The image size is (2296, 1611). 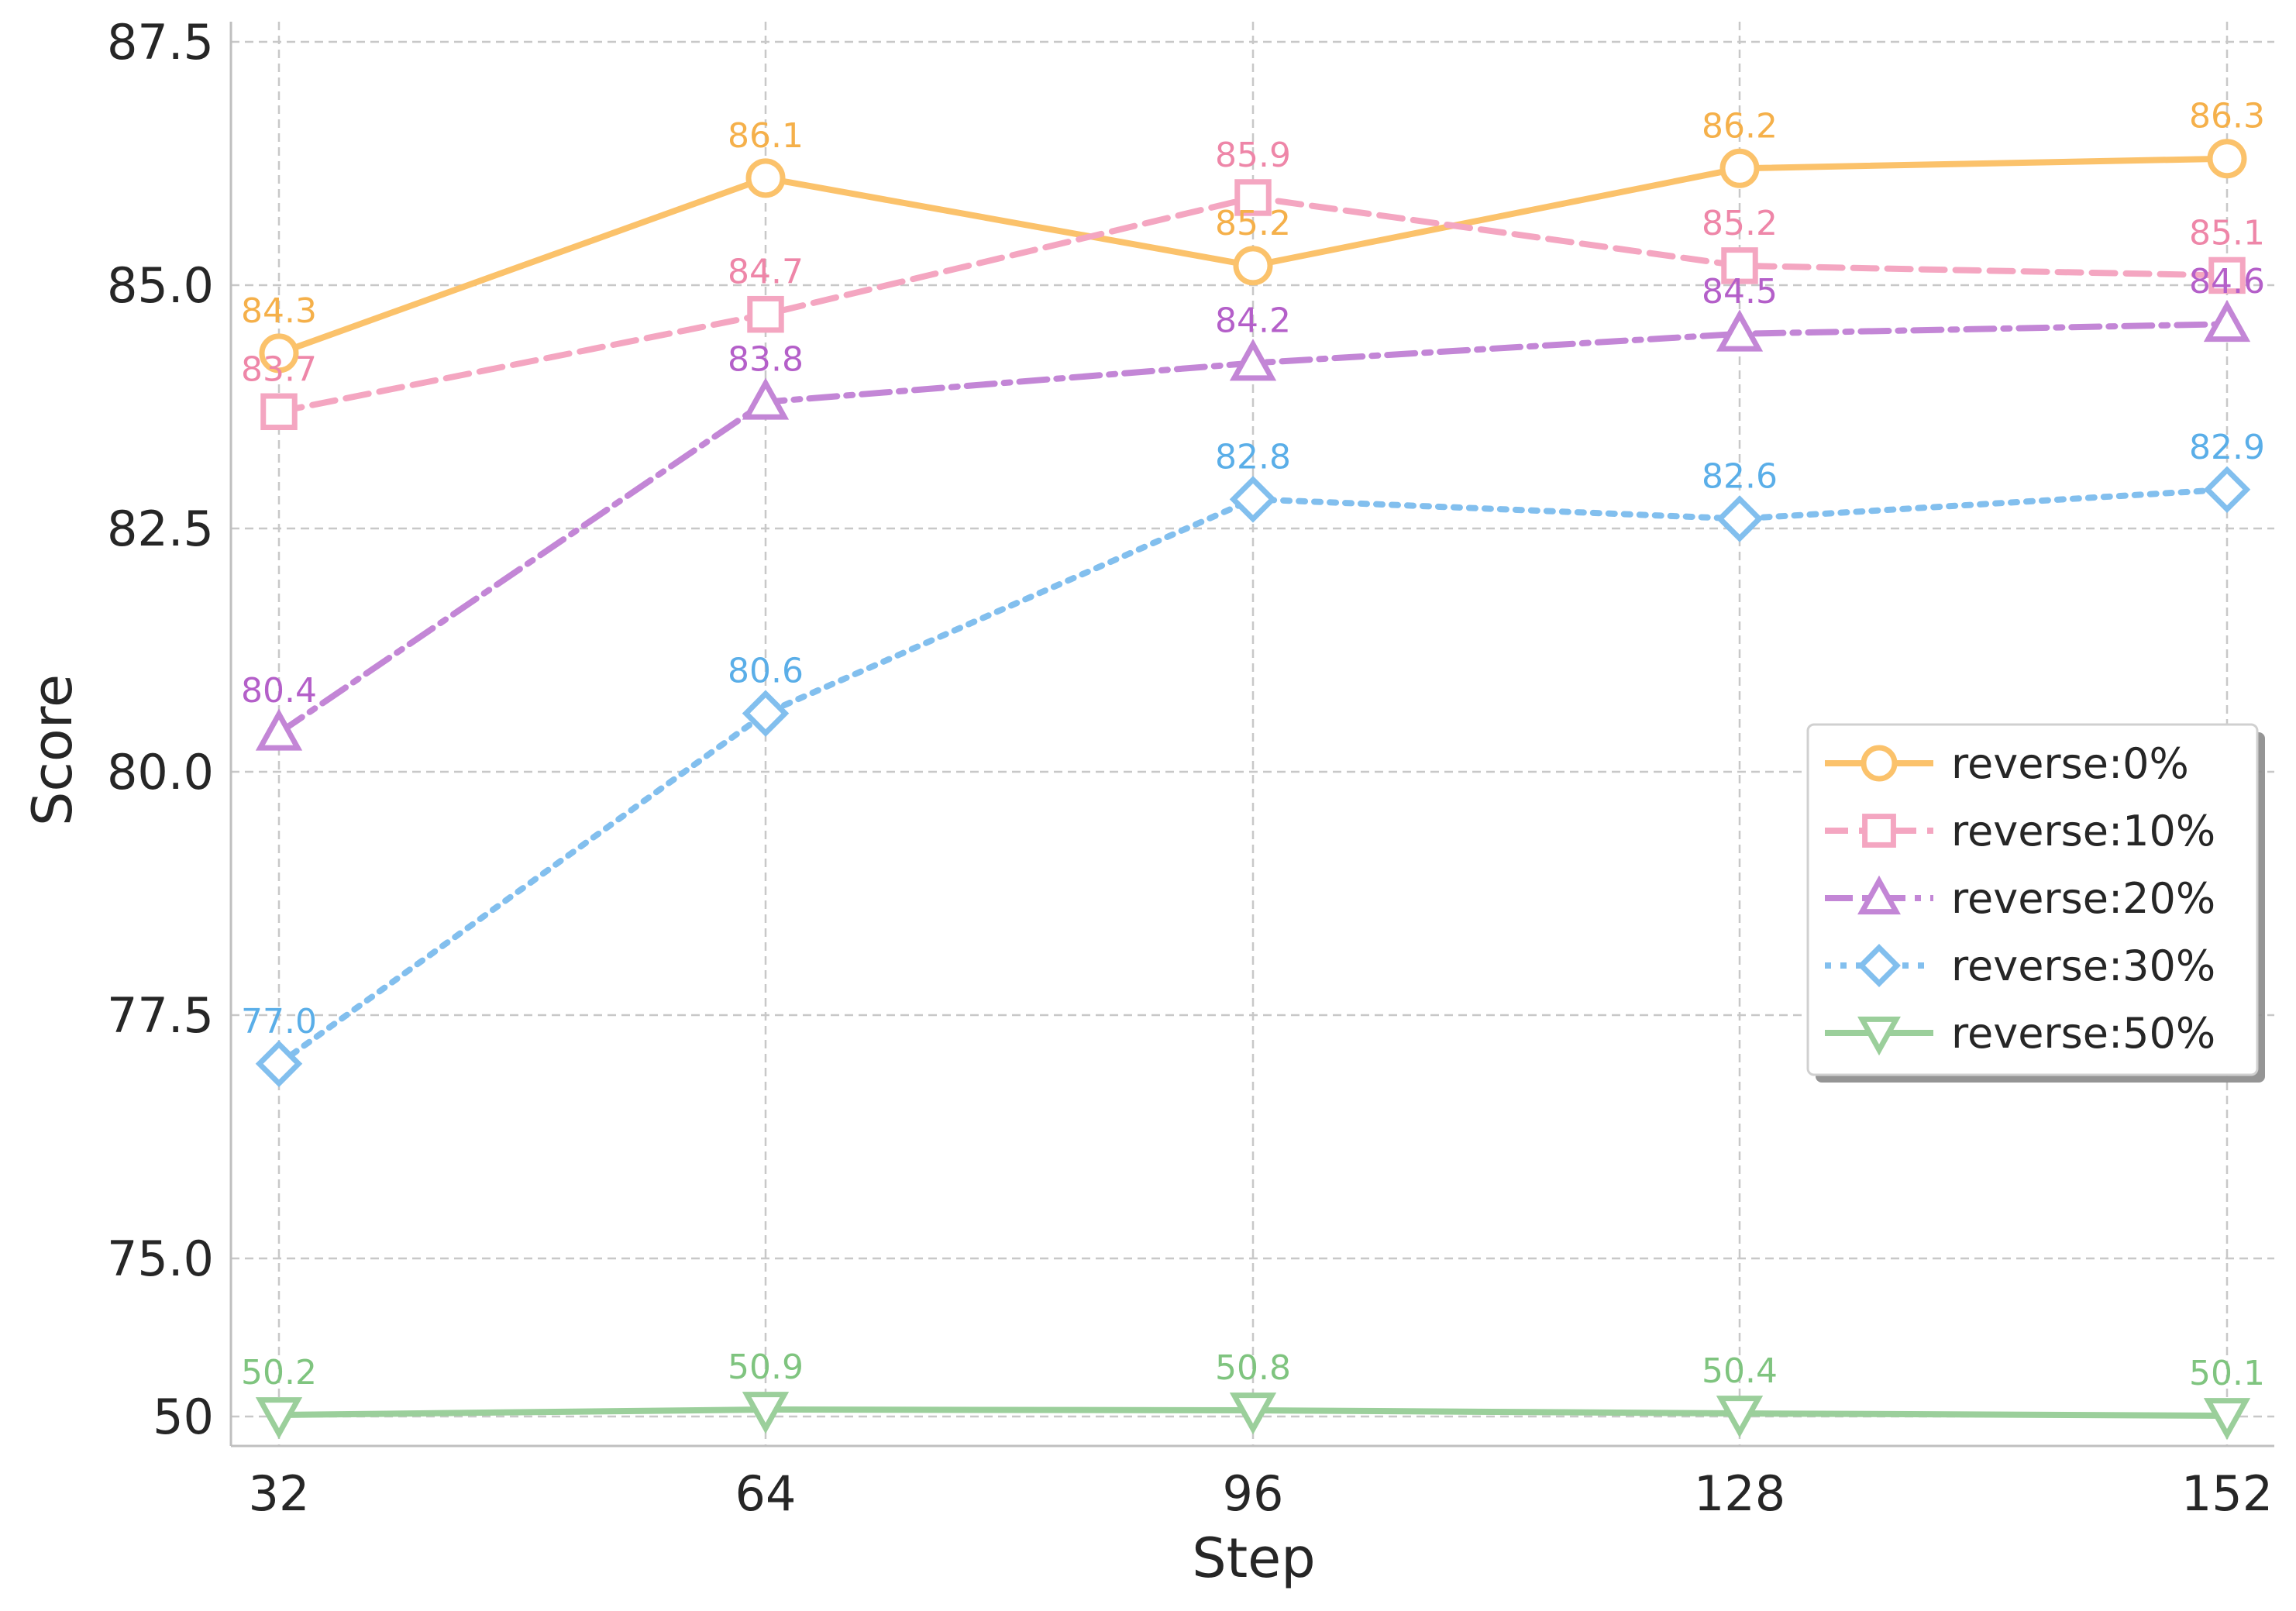 I want to click on x-tick-label: 64, so click(x=766, y=1493).